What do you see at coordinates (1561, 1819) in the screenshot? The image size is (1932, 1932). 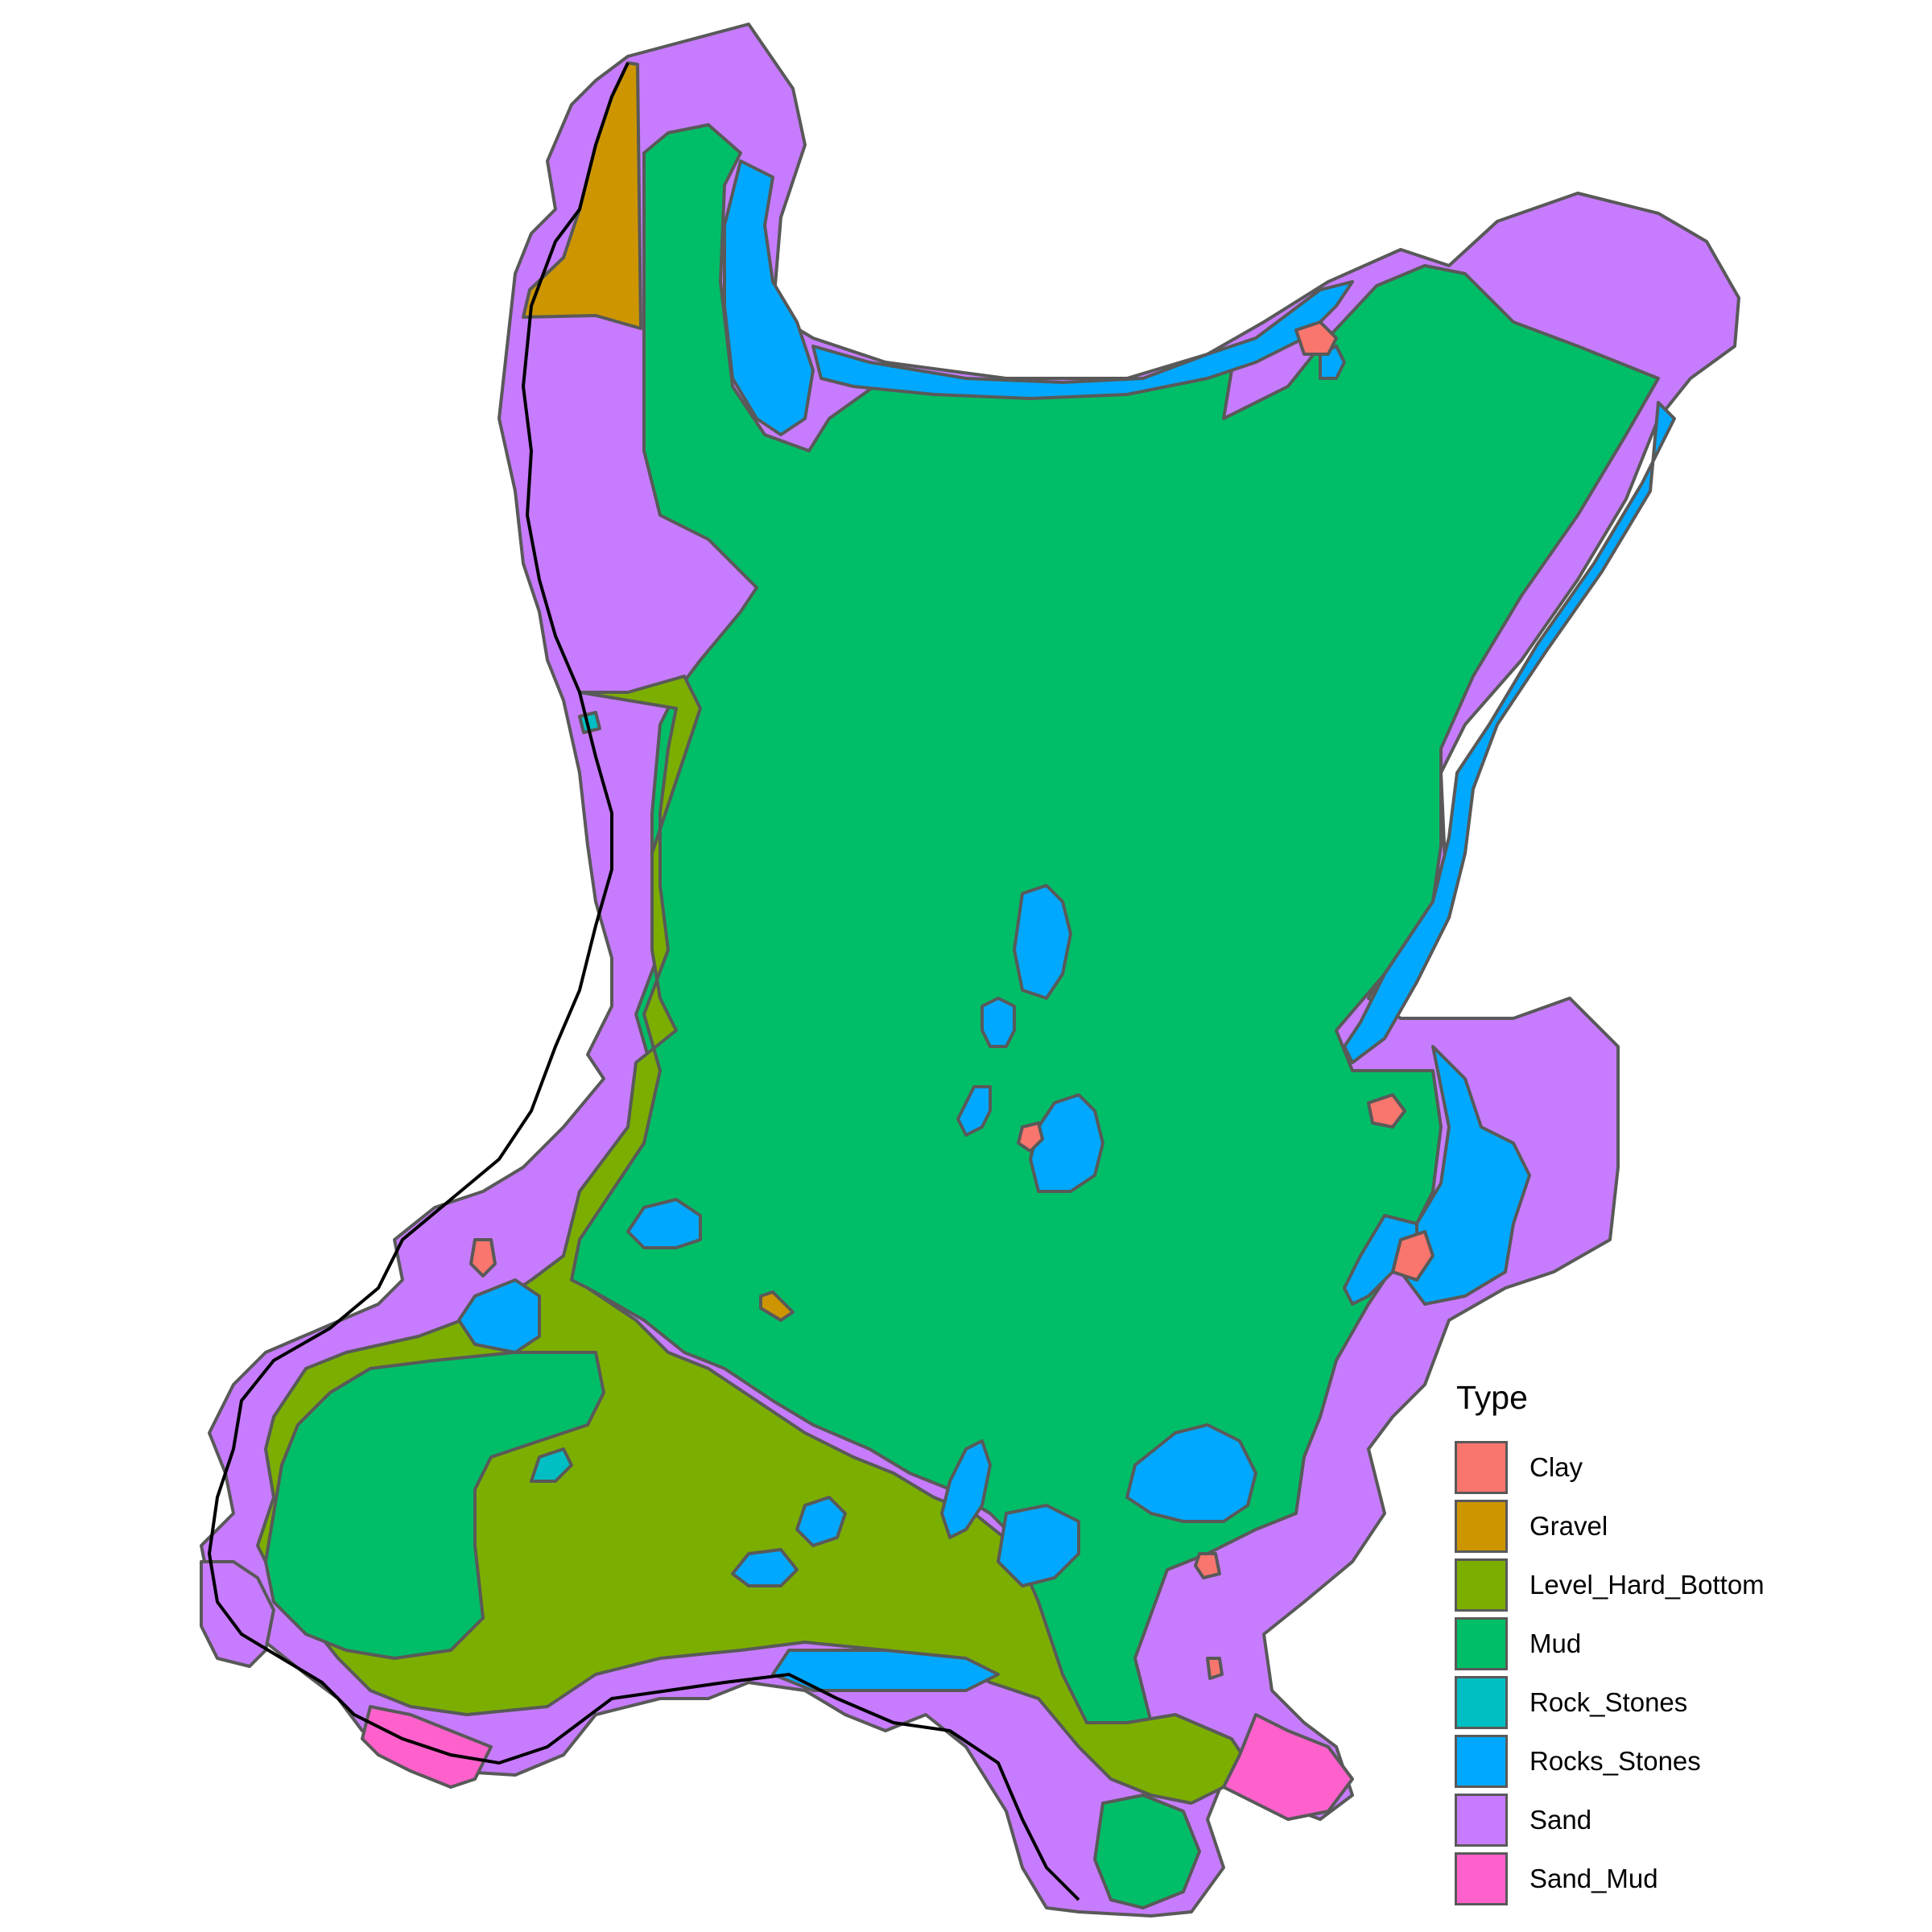 I see `legend-label: Sand` at bounding box center [1561, 1819].